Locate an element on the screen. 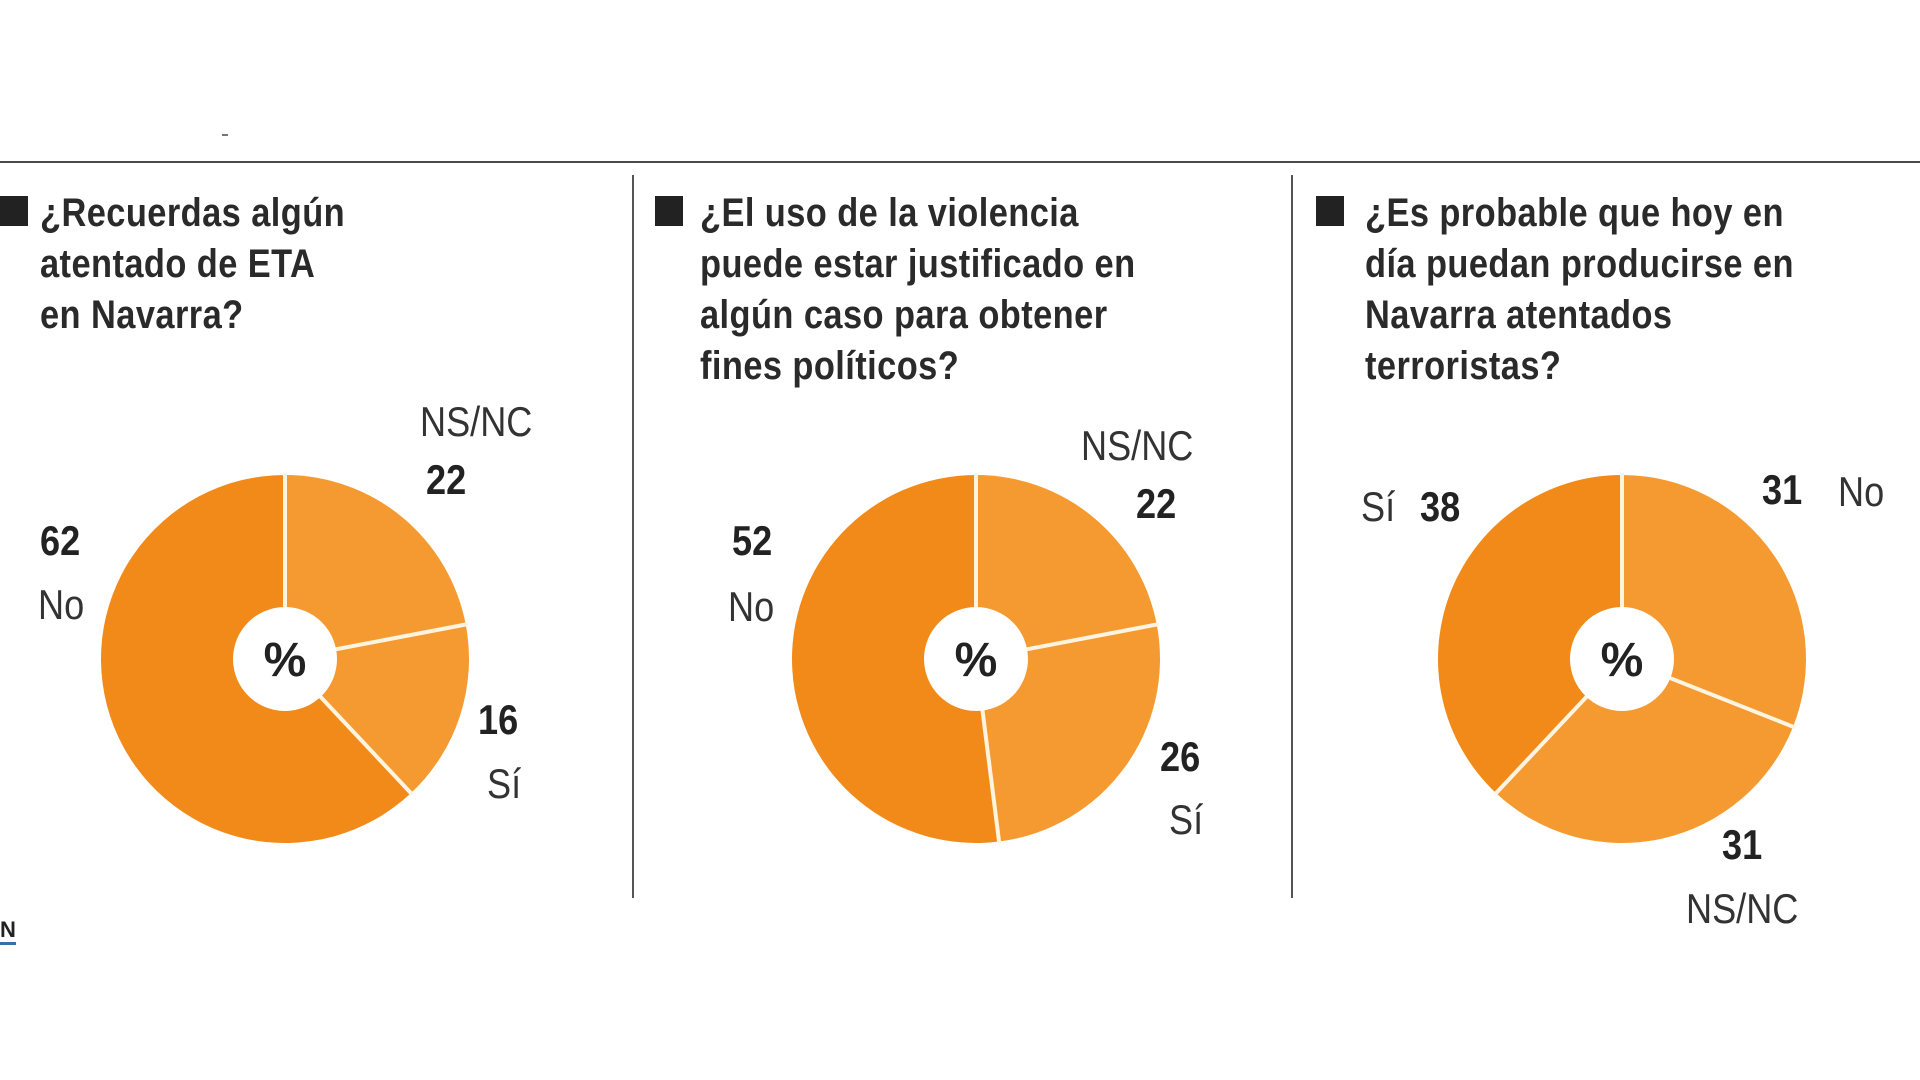  title-line: fines políticos? is located at coordinates (830, 366).